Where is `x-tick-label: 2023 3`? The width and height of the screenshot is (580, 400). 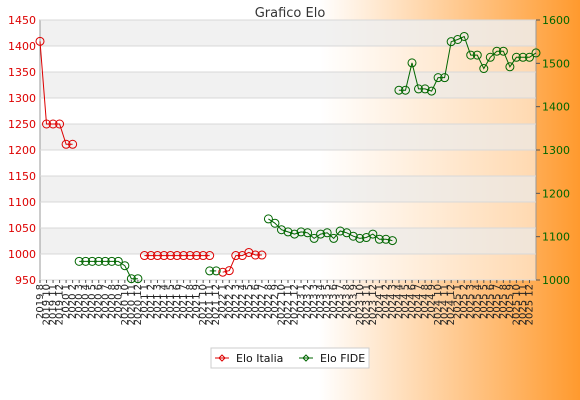
x-tick-label: 2023 3 is located at coordinates (314, 301).